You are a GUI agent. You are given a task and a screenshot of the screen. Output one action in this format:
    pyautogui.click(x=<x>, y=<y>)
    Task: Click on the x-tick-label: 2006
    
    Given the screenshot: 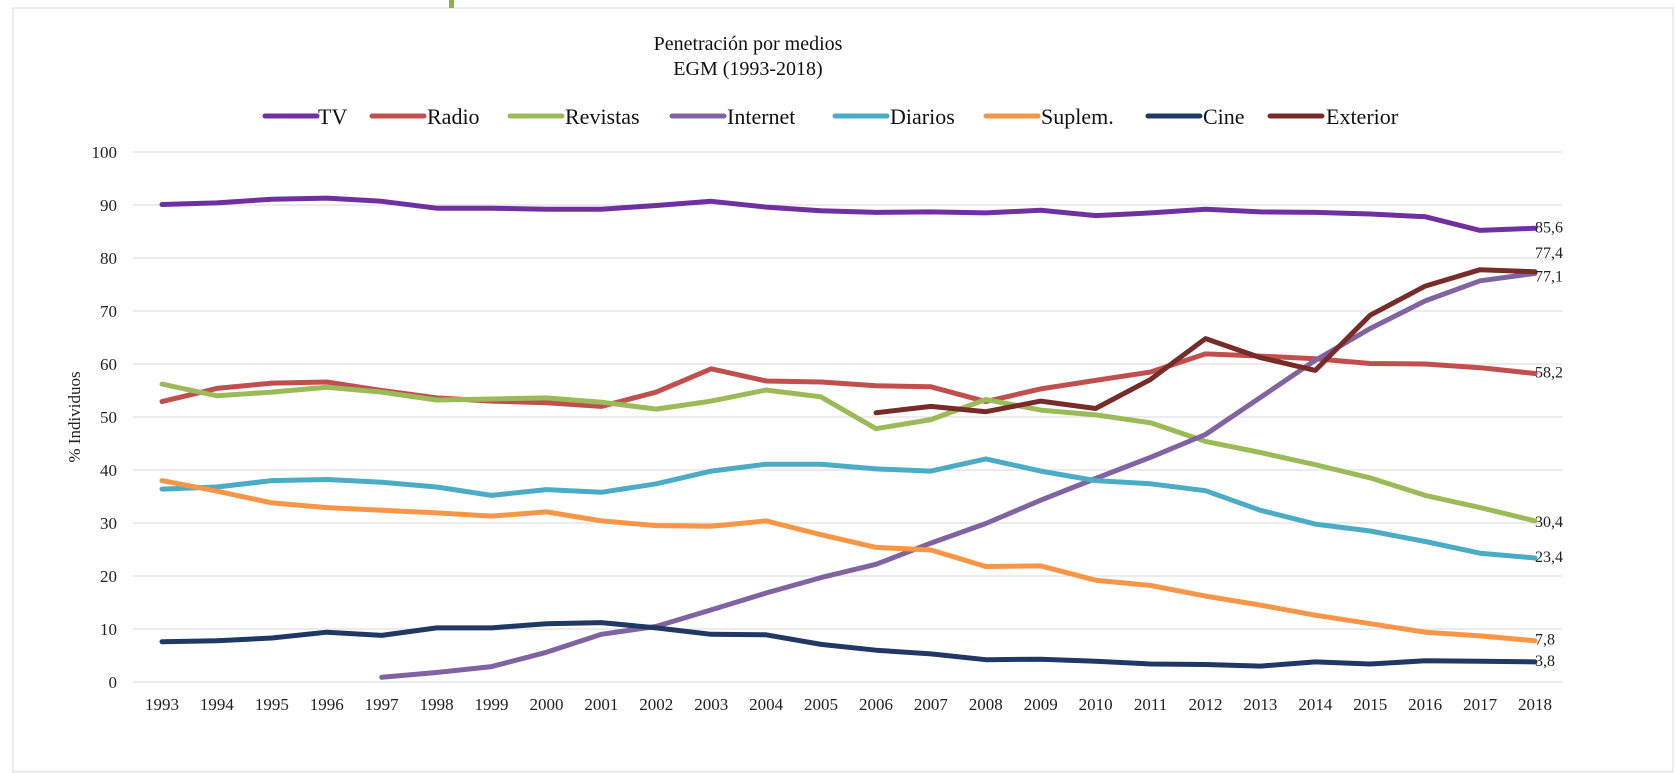 What is the action you would take?
    pyautogui.click(x=876, y=704)
    